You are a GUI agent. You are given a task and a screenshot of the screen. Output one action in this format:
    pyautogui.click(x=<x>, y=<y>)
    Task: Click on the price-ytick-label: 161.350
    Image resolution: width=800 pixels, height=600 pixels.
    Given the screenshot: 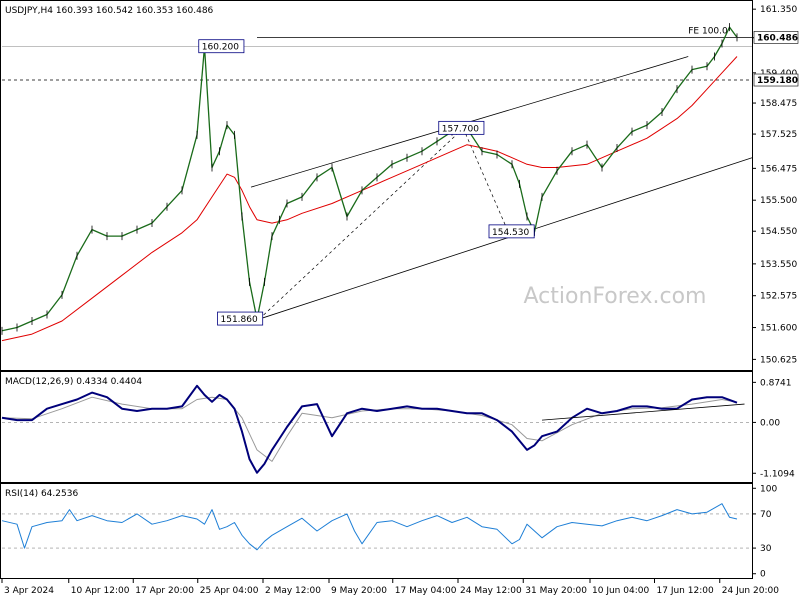 What is the action you would take?
    pyautogui.click(x=778, y=10)
    